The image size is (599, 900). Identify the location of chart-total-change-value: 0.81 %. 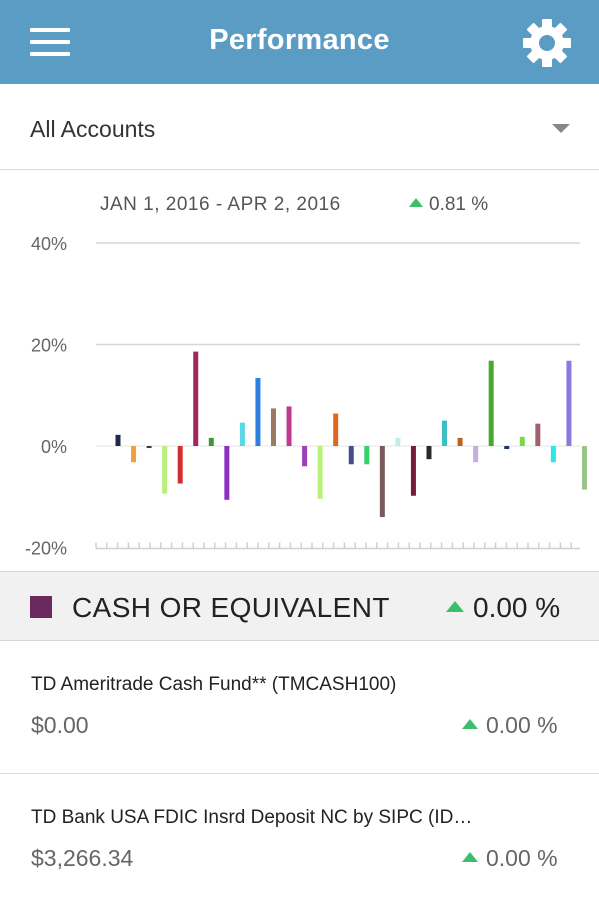
(459, 204).